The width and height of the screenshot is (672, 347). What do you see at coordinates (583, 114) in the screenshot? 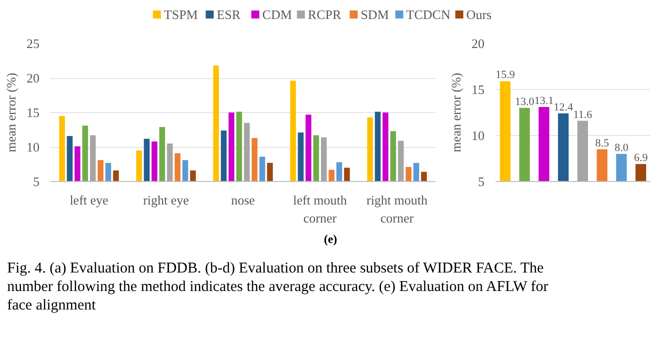
I see `data-label: 11.6` at bounding box center [583, 114].